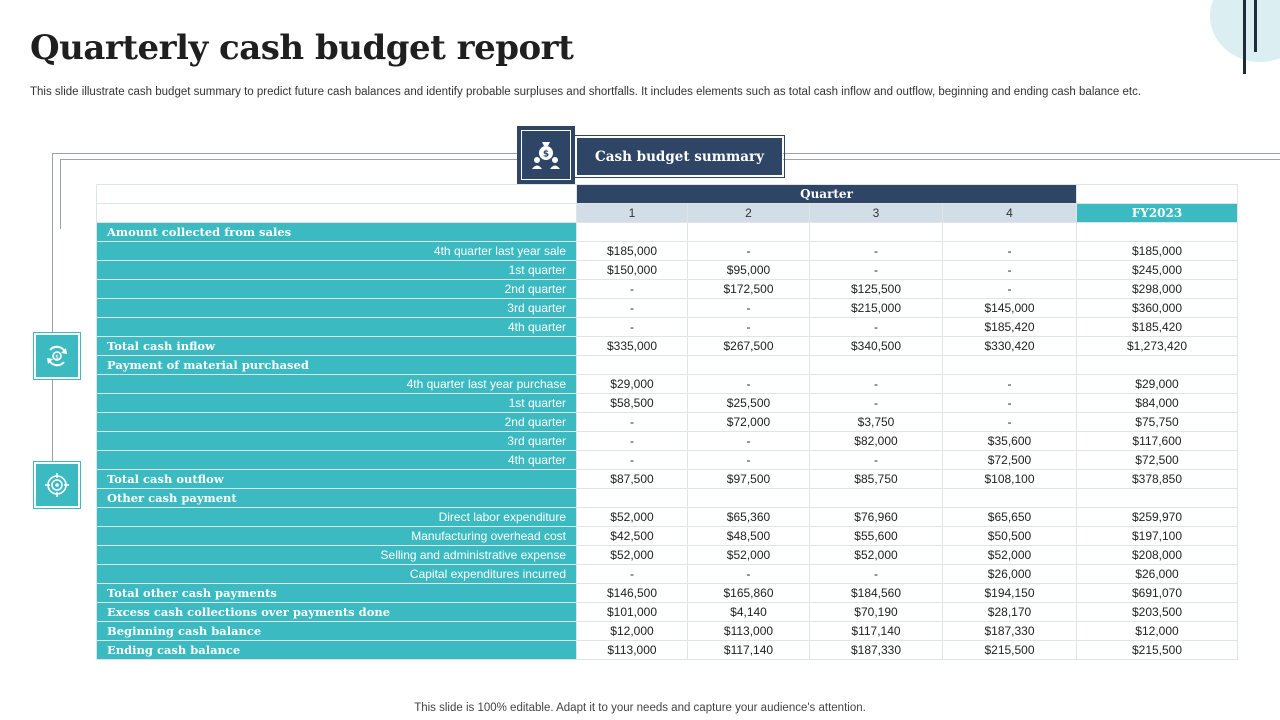  Describe the element at coordinates (1157, 270) in the screenshot. I see `fy2023-value-cell: $245,000` at that location.